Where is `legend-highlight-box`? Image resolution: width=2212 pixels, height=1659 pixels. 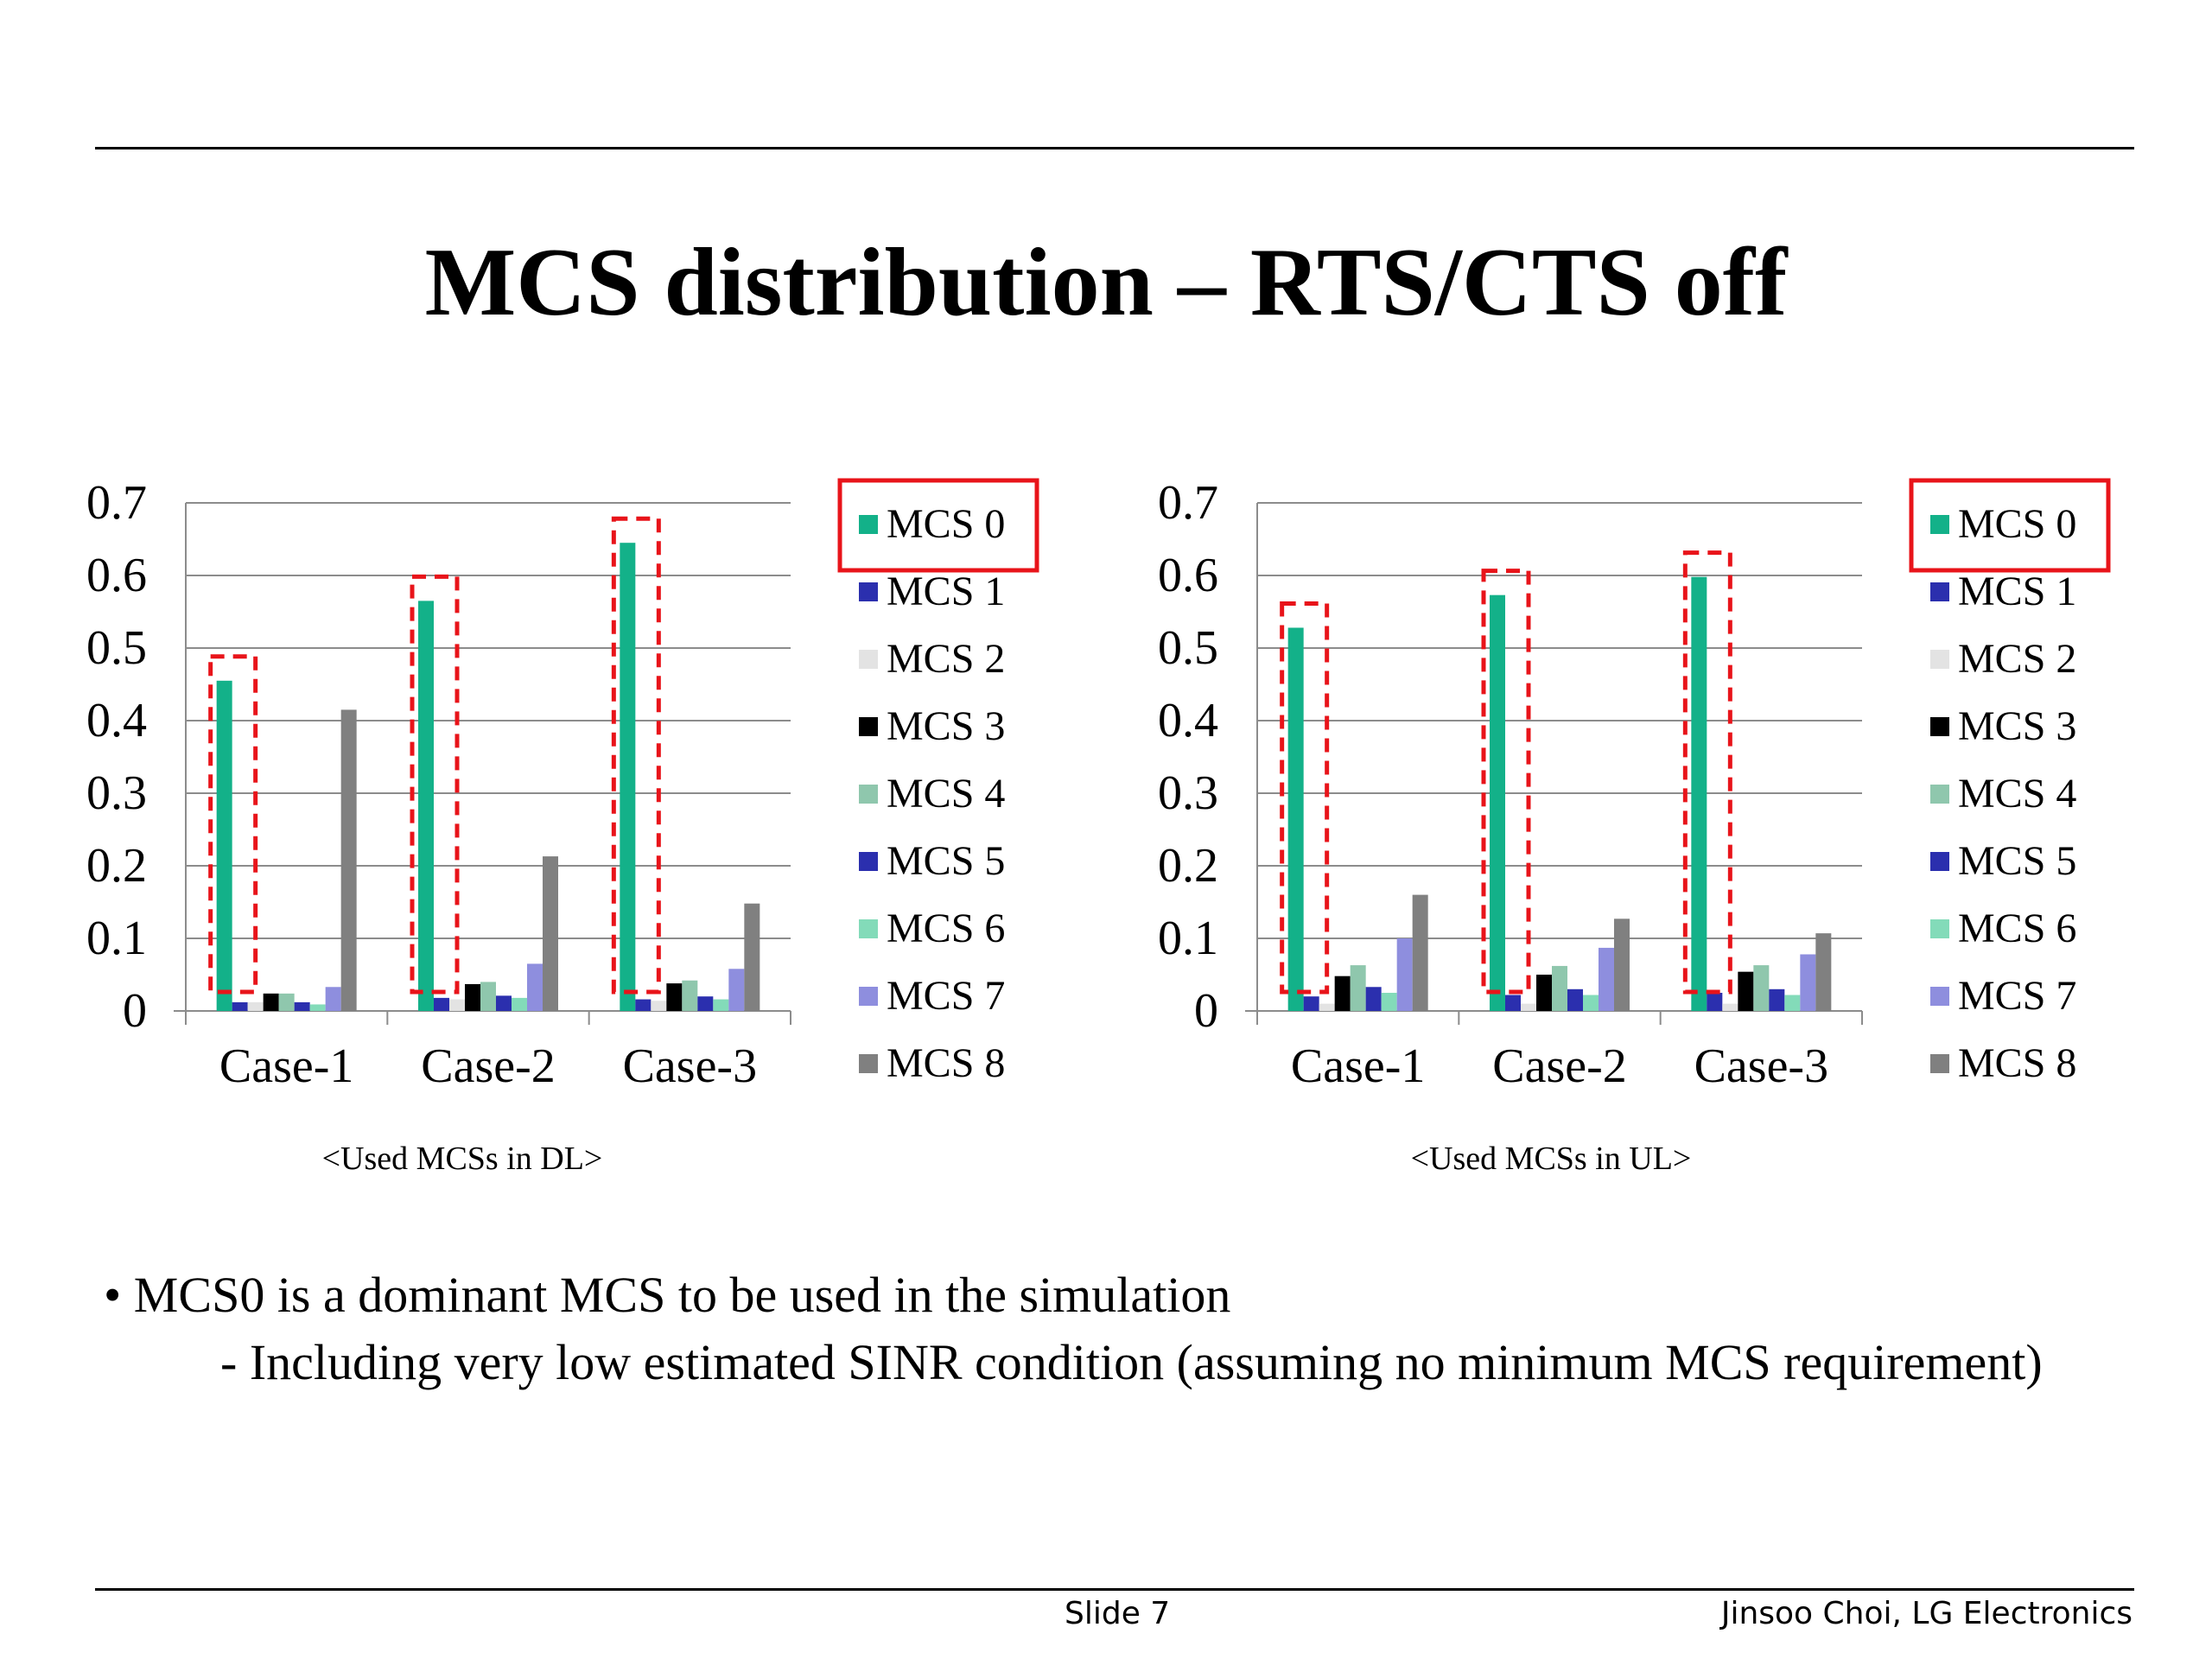
legend-highlight-box is located at coordinates (2010, 525).